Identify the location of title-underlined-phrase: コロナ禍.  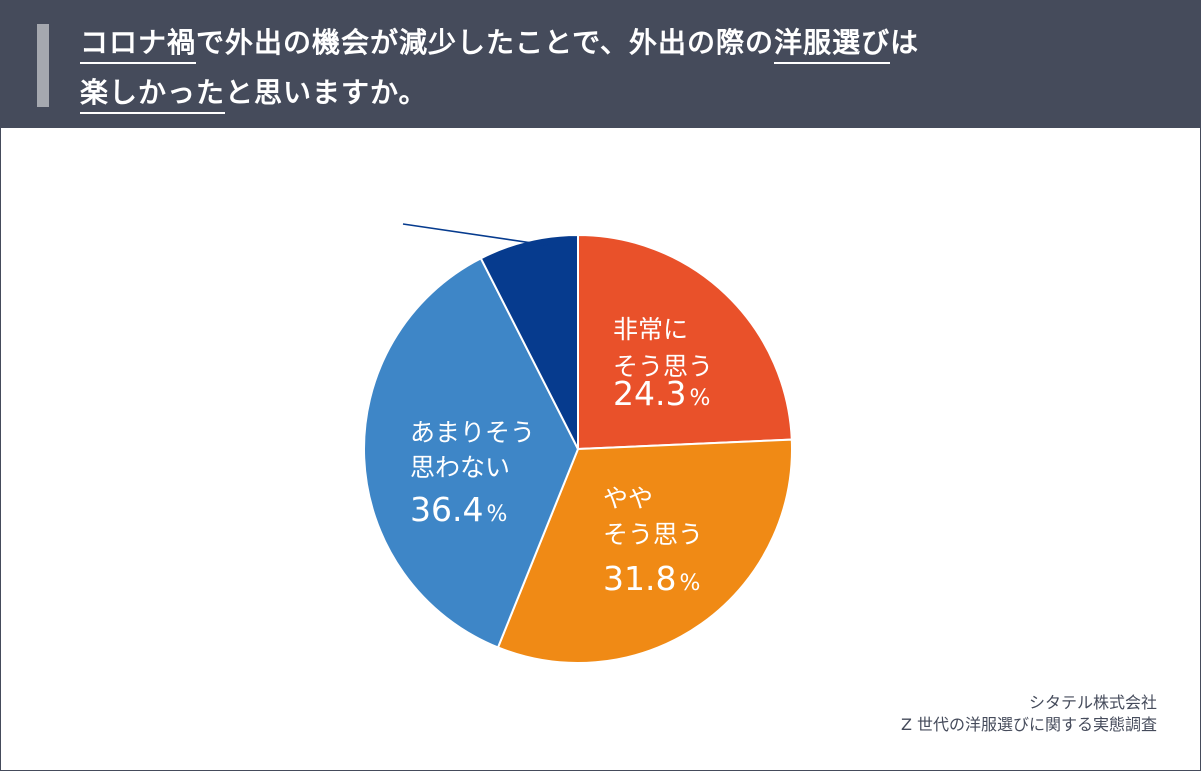
(138, 45).